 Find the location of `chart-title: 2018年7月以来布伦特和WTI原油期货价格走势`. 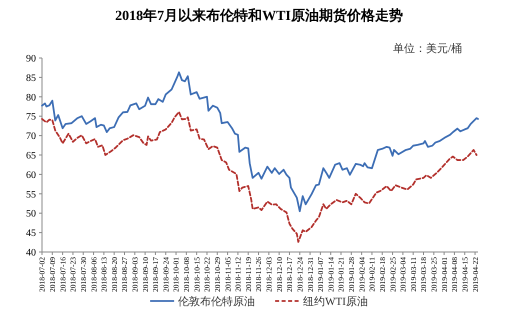

chart-title: 2018年7月以来布伦特和WTI原油期货价格走势 is located at coordinates (259, 16).